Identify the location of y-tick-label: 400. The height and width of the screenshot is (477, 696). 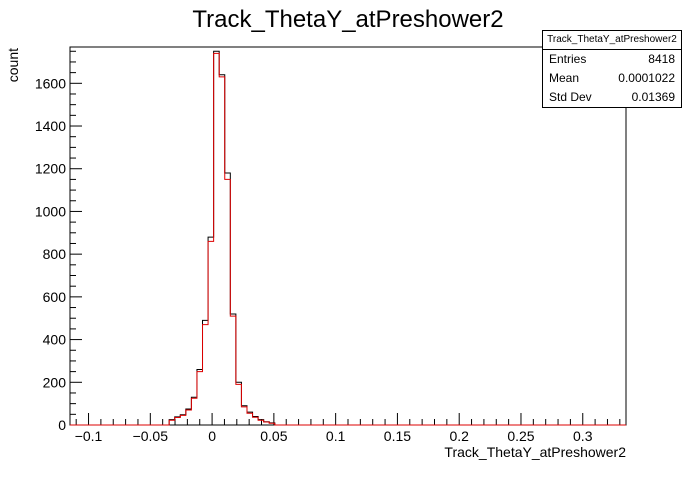
(55, 340).